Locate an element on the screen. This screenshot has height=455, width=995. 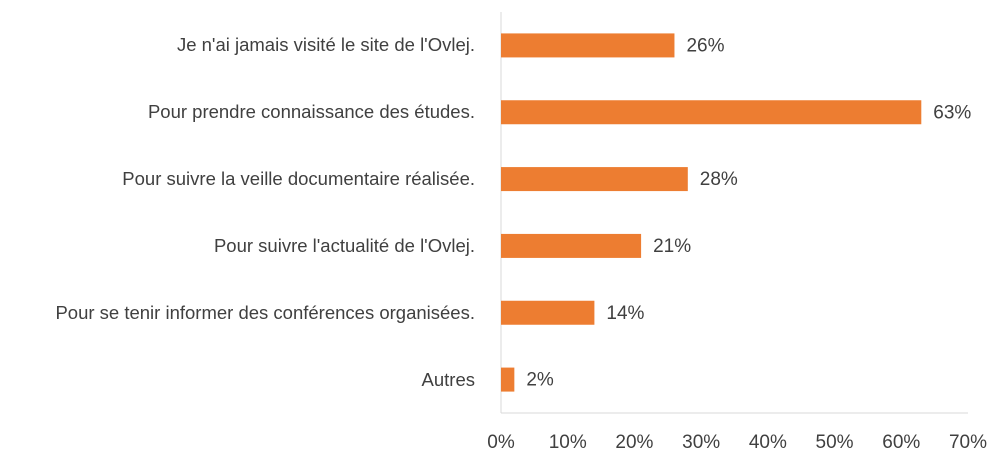
data-label: 2% is located at coordinates (540, 380).